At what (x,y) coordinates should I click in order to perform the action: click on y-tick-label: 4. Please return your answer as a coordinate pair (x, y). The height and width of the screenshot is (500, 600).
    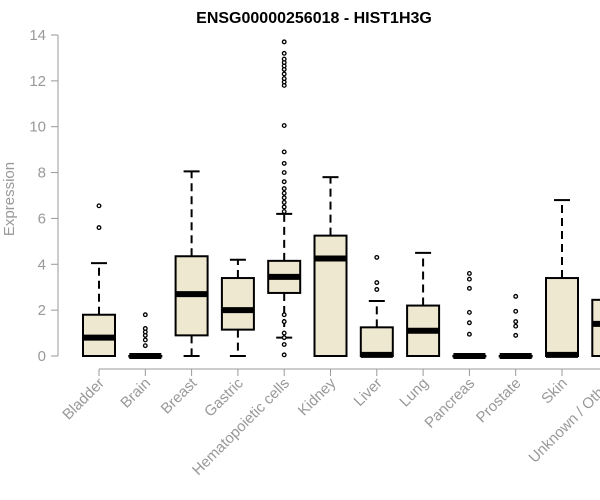
    Looking at the image, I should click on (42, 264).